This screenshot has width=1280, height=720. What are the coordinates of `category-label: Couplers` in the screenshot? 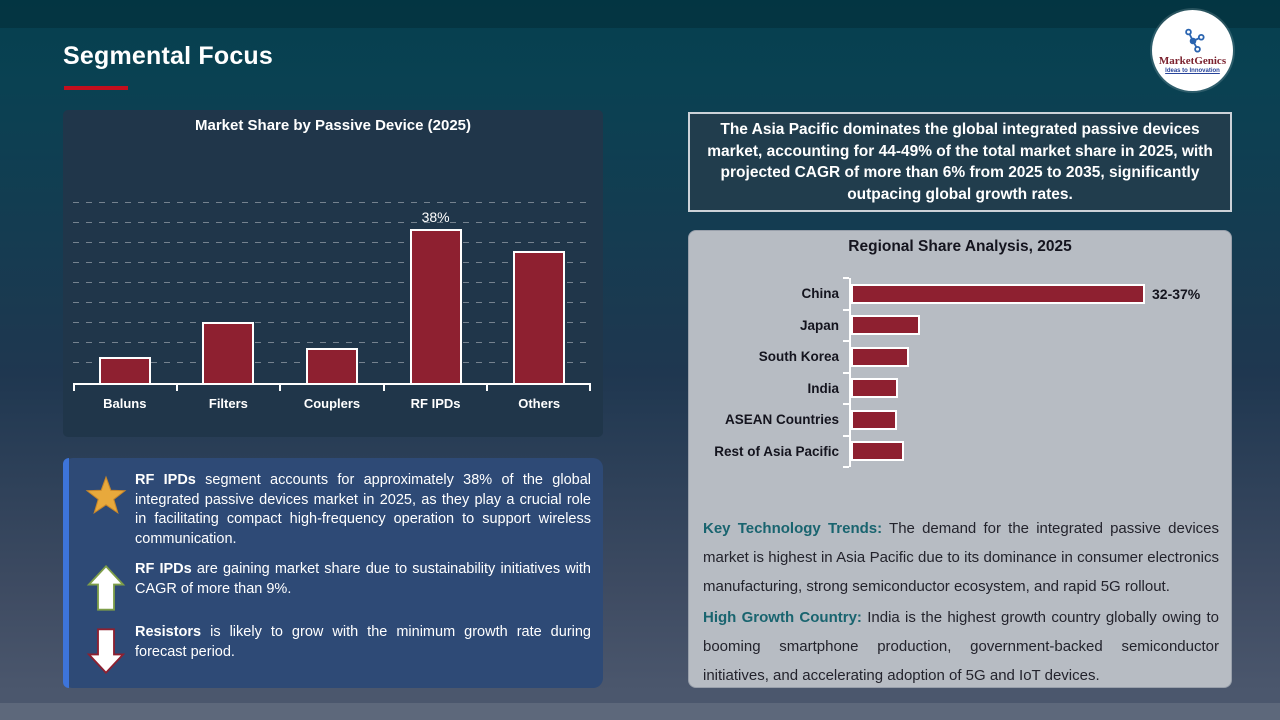 It's located at (332, 403).